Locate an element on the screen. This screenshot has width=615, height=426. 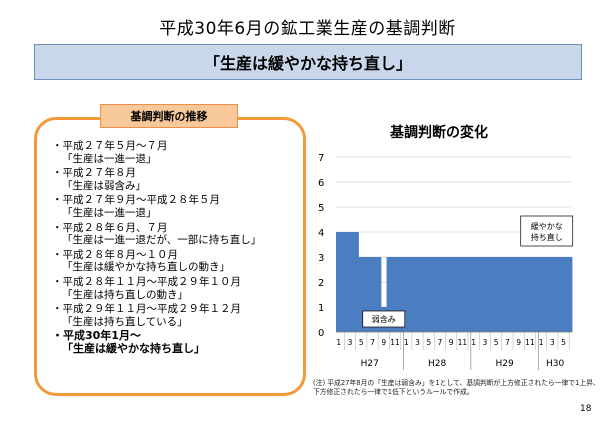
annotation-recovery: 持ち直し is located at coordinates (547, 237).